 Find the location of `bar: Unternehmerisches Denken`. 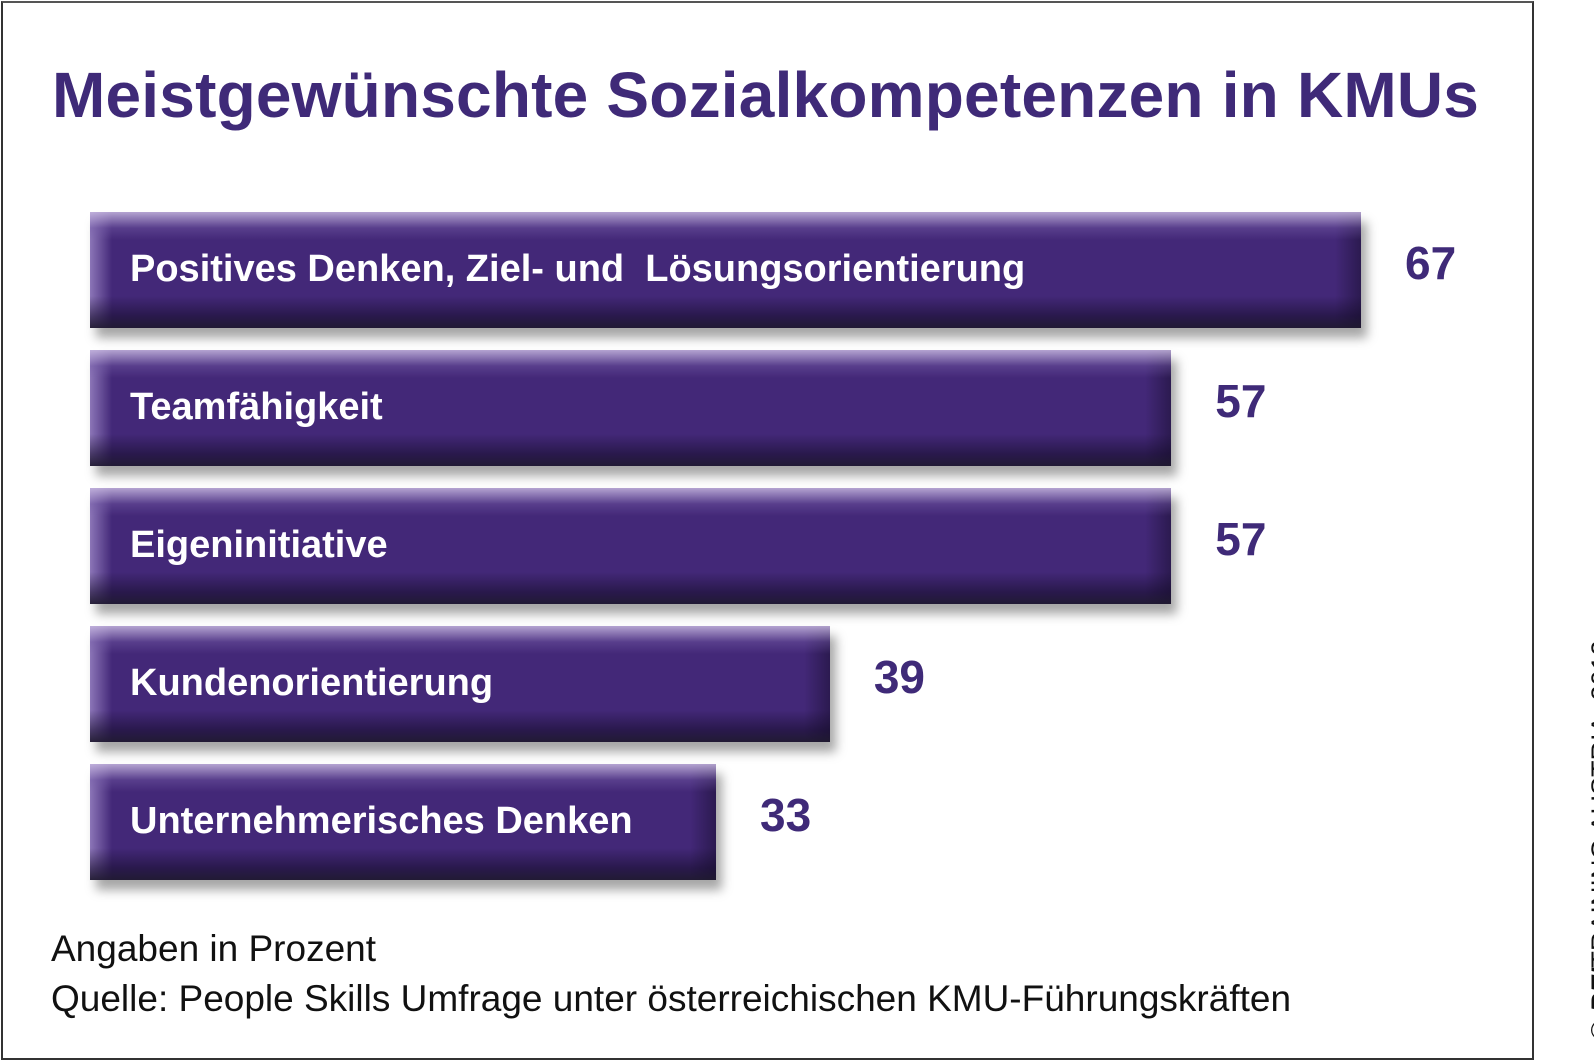

bar: Unternehmerisches Denken is located at coordinates (403, 822).